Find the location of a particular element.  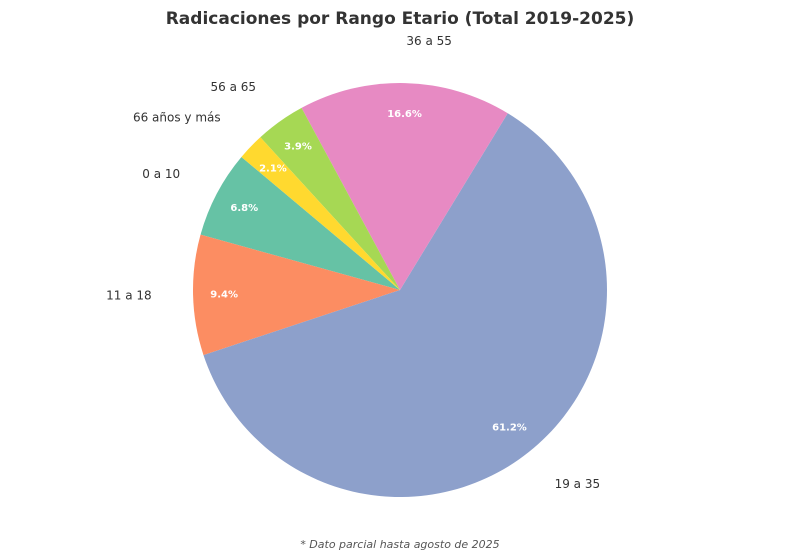

footnote: * Dato parcial hasta agosto de 2025 is located at coordinates (399, 544).